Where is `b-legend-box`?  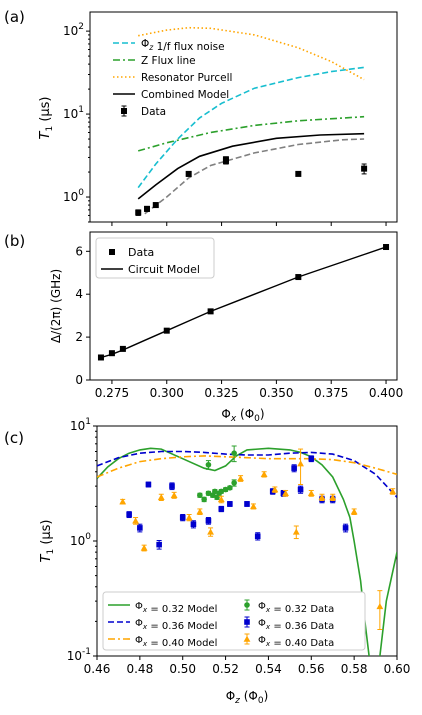 b-legend-box is located at coordinates (155, 258).